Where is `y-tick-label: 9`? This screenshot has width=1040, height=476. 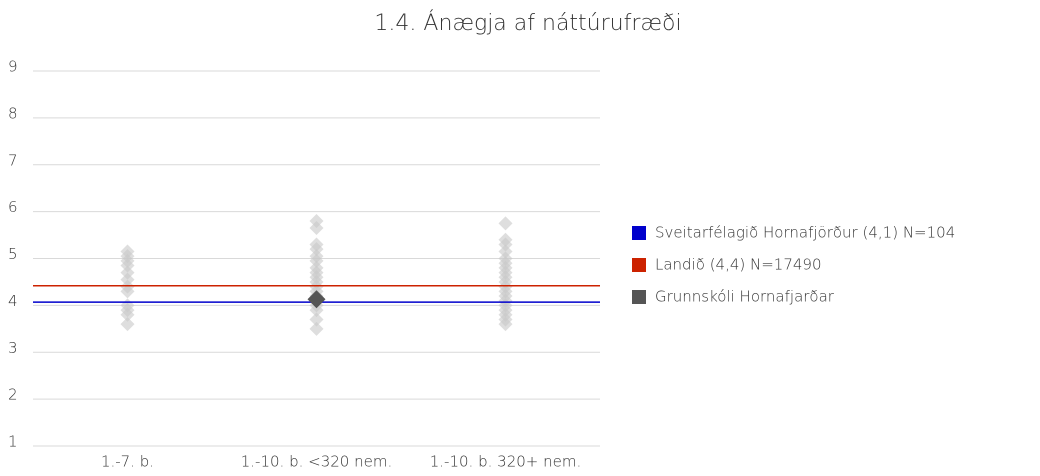
y-tick-label: 9 is located at coordinates (13, 67).